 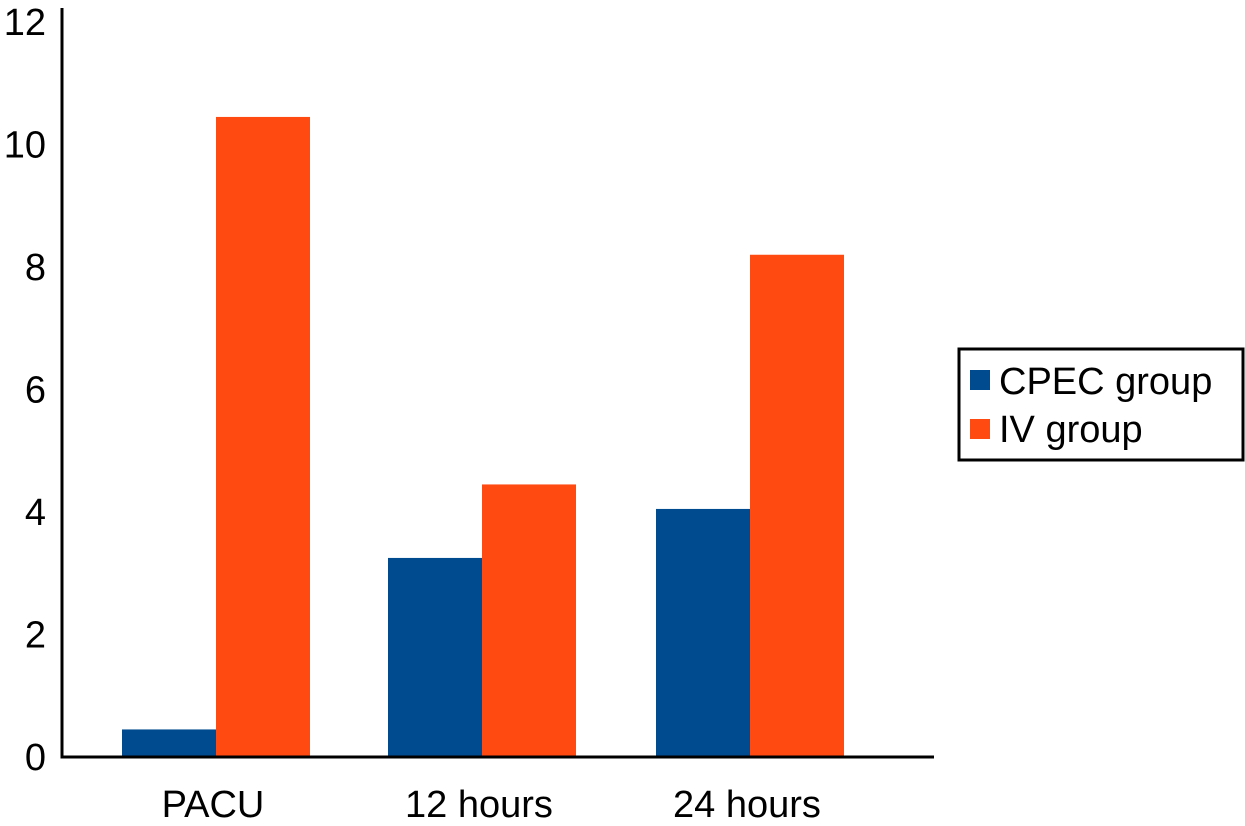 What do you see at coordinates (980, 380) in the screenshot?
I see `legend-swatch-cpec` at bounding box center [980, 380].